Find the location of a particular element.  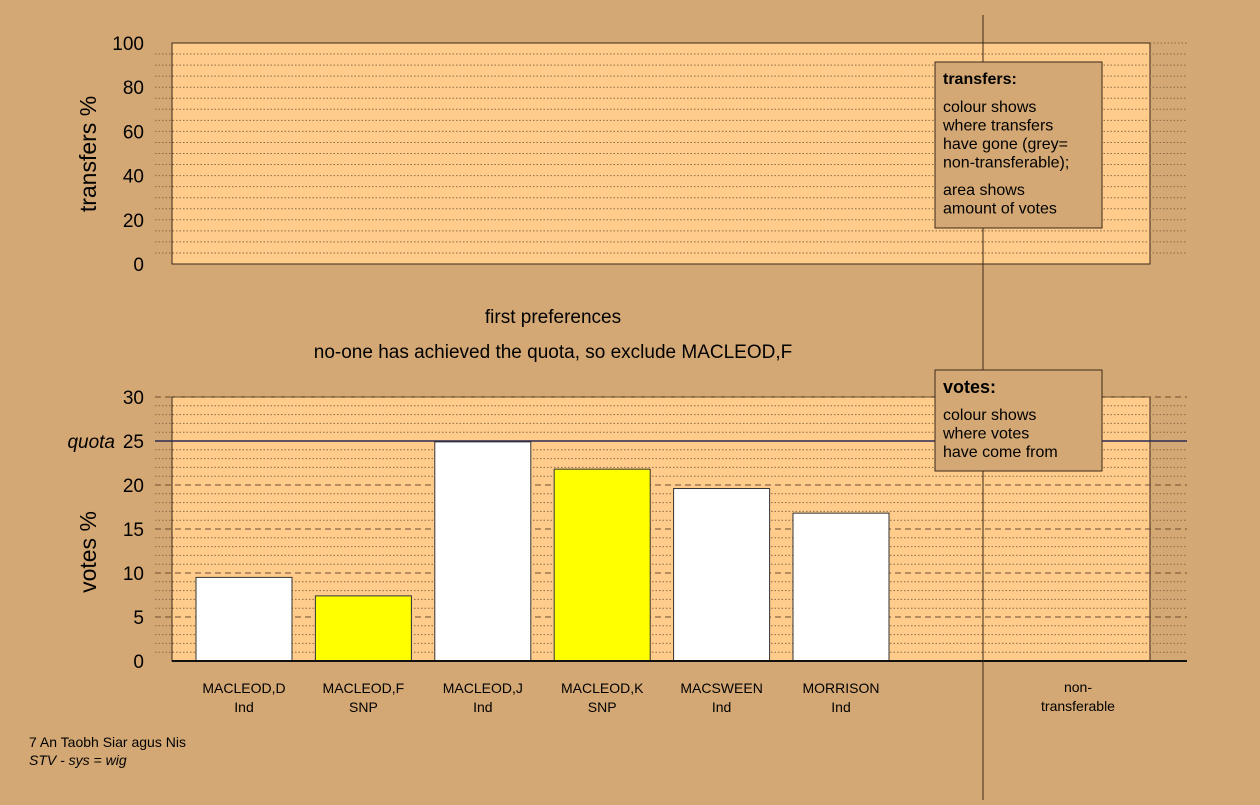

votes-legend-title: votes: is located at coordinates (969, 387).